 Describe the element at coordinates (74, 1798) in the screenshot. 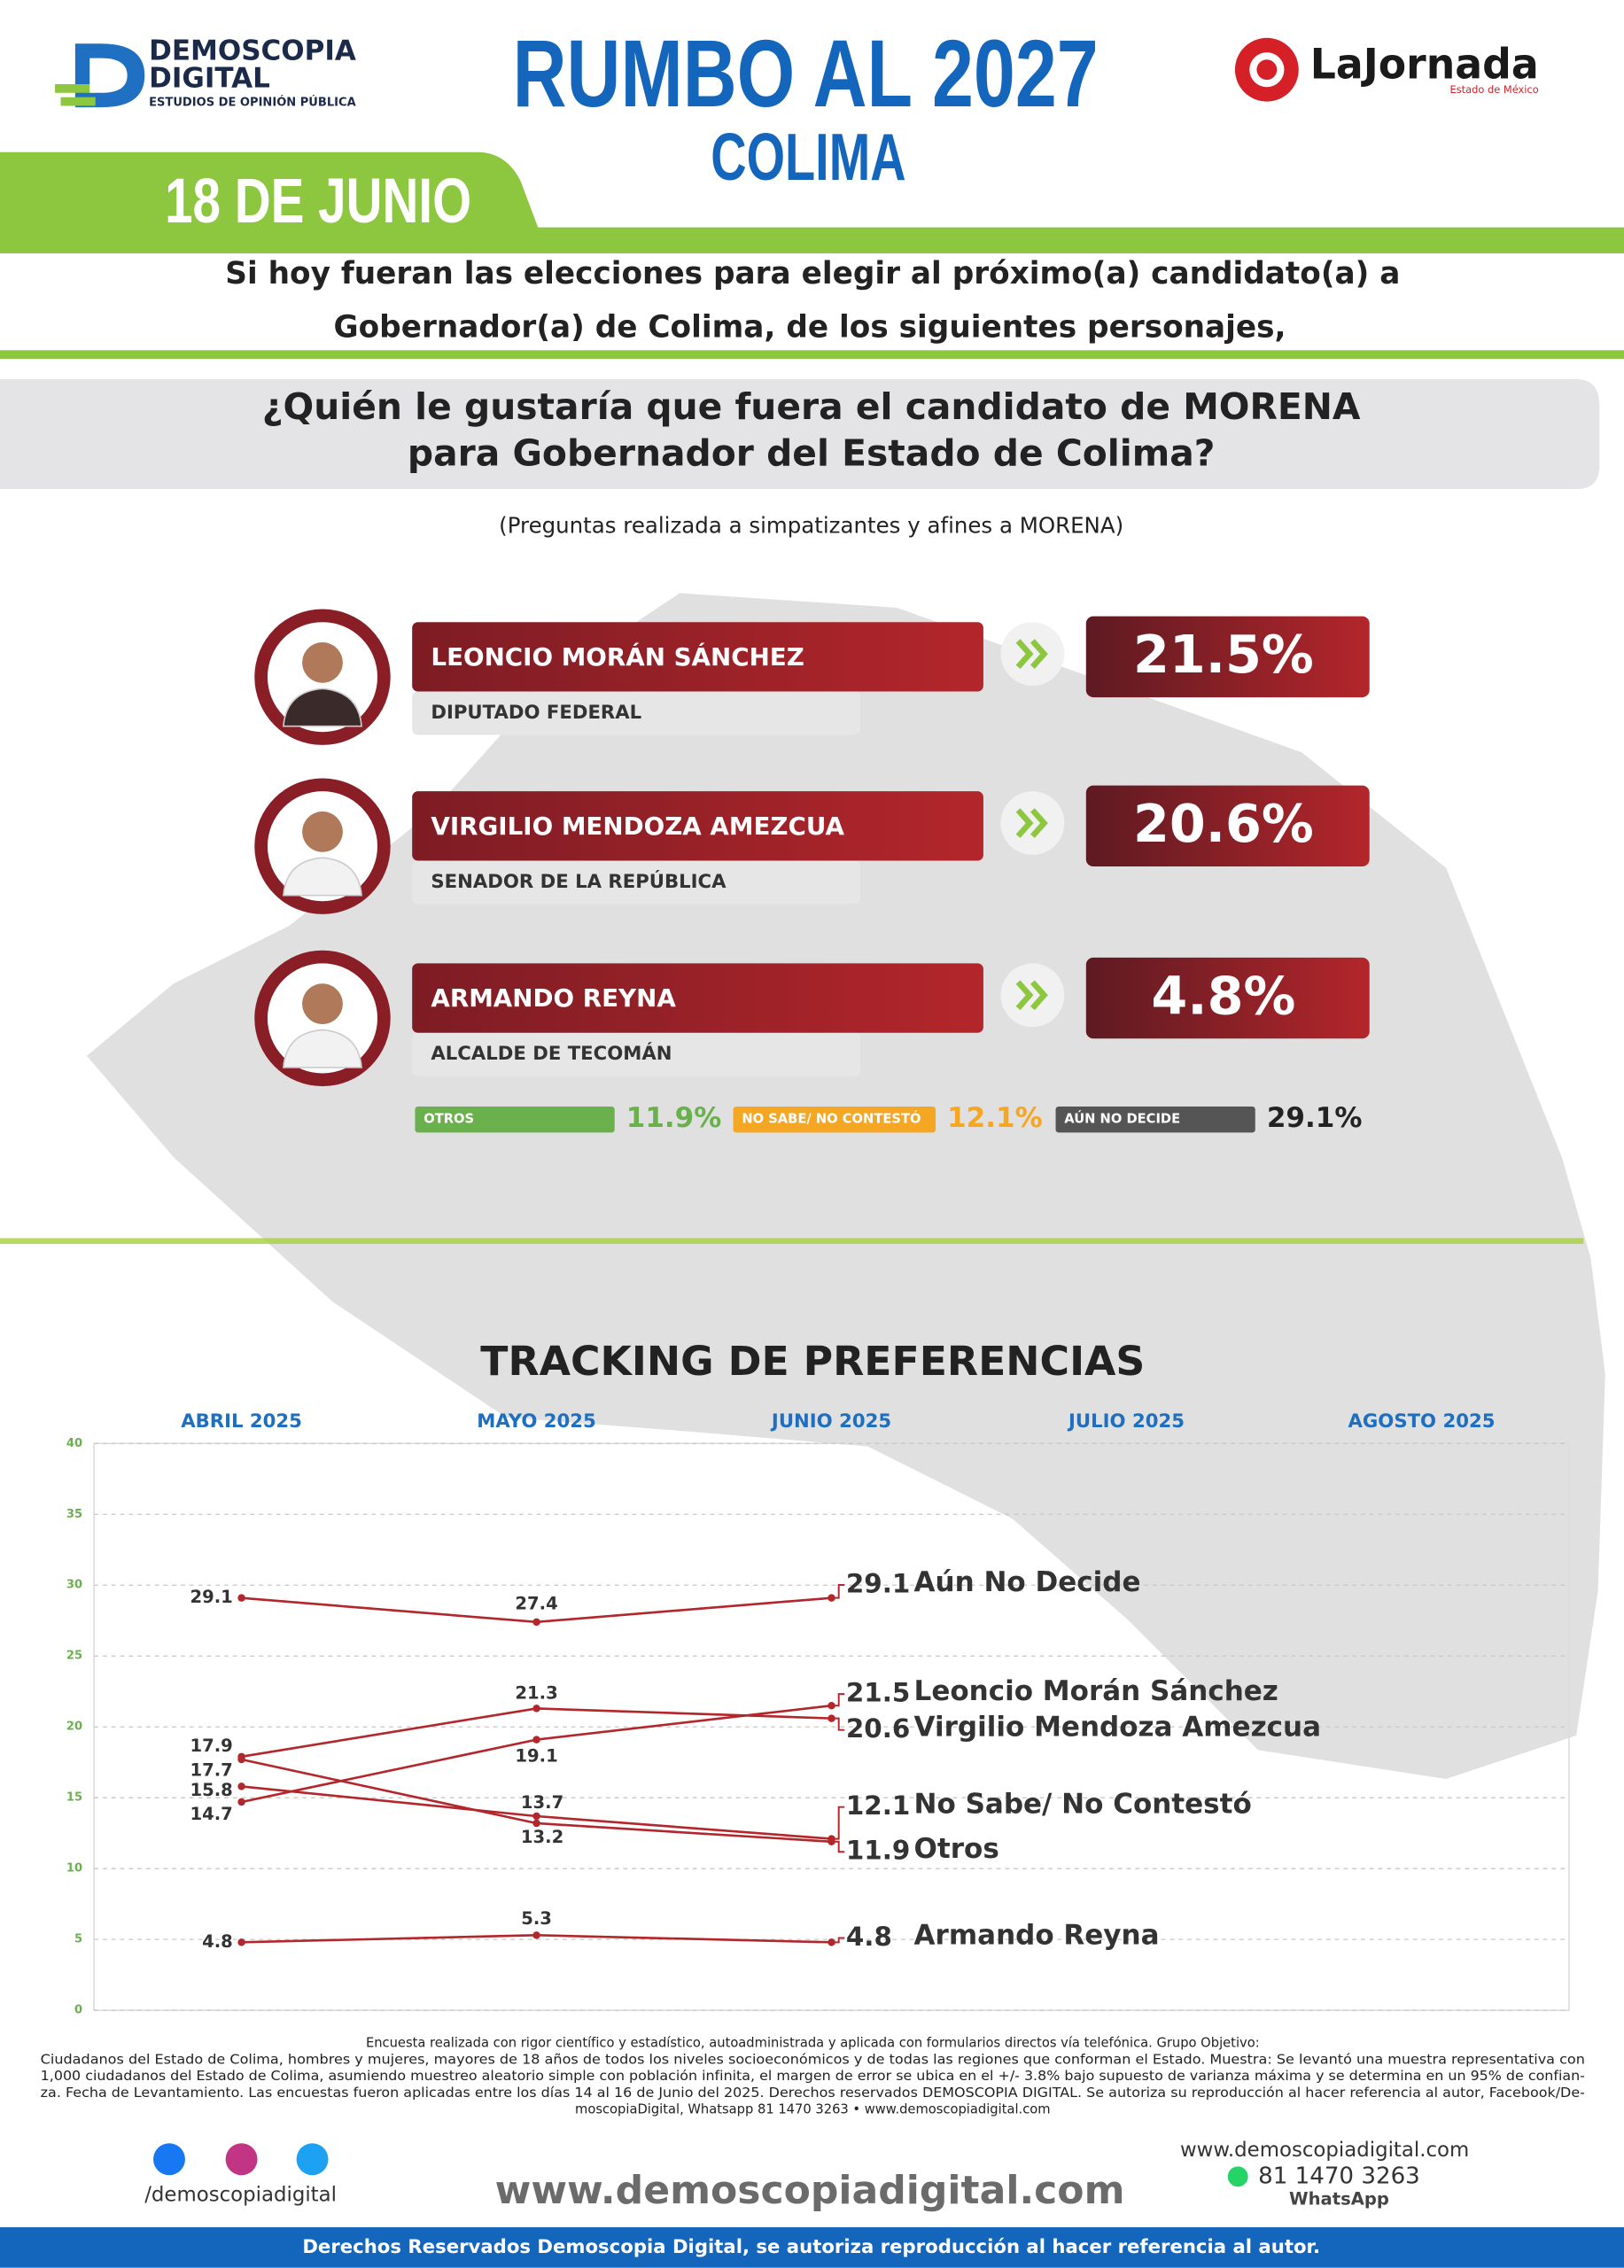

I see `y-tick-label: 15` at that location.